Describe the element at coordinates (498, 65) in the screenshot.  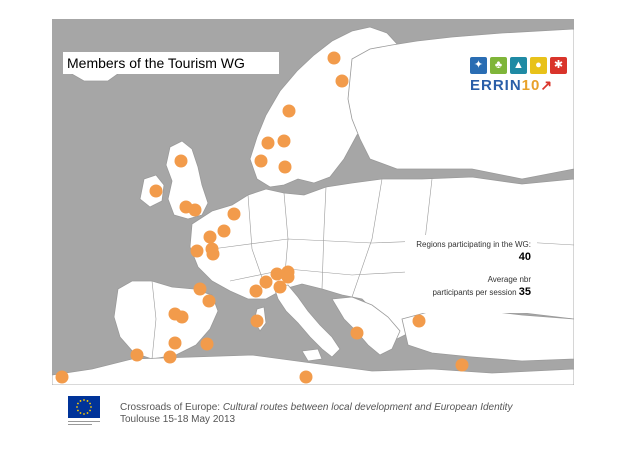
I see `tree-icon: ♣` at that location.